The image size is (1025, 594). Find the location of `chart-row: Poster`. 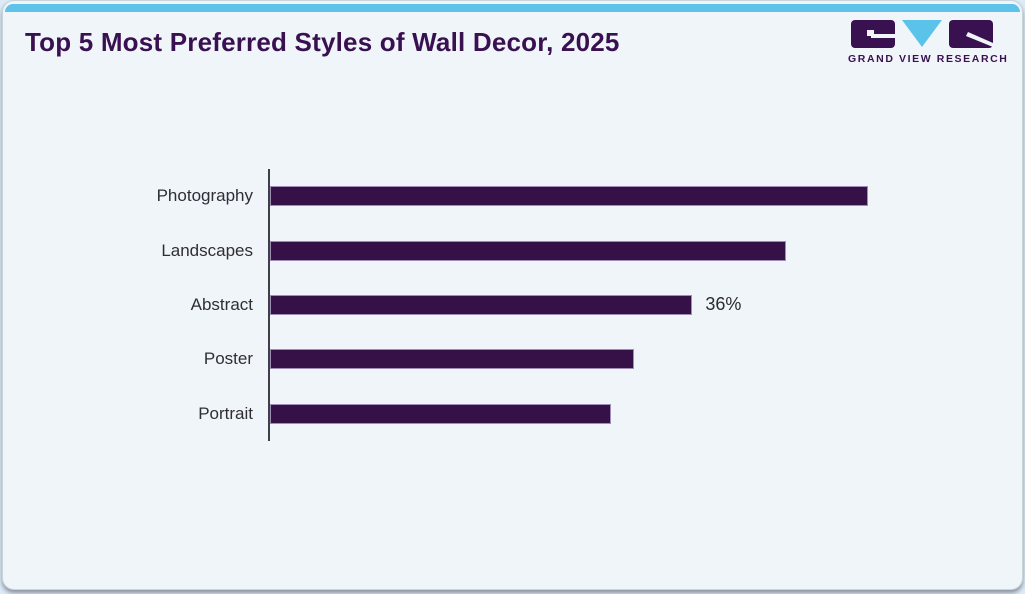

chart-row: Poster is located at coordinates (508, 359).